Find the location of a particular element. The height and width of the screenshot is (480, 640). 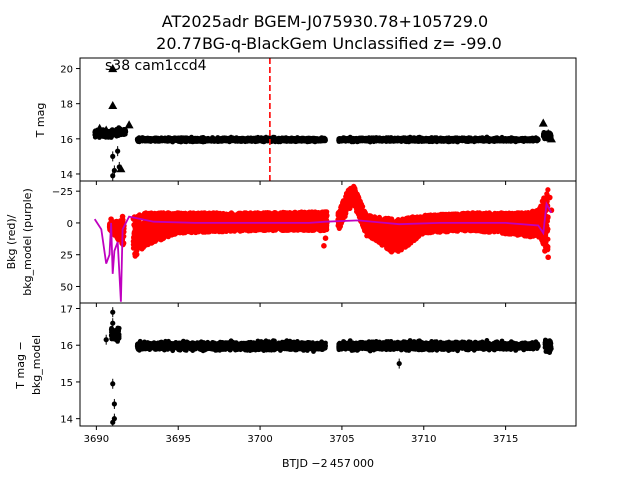

chart-title-line2: 20.77BG-q-BlackGem Unclassified z= -99.0 is located at coordinates (329, 43).